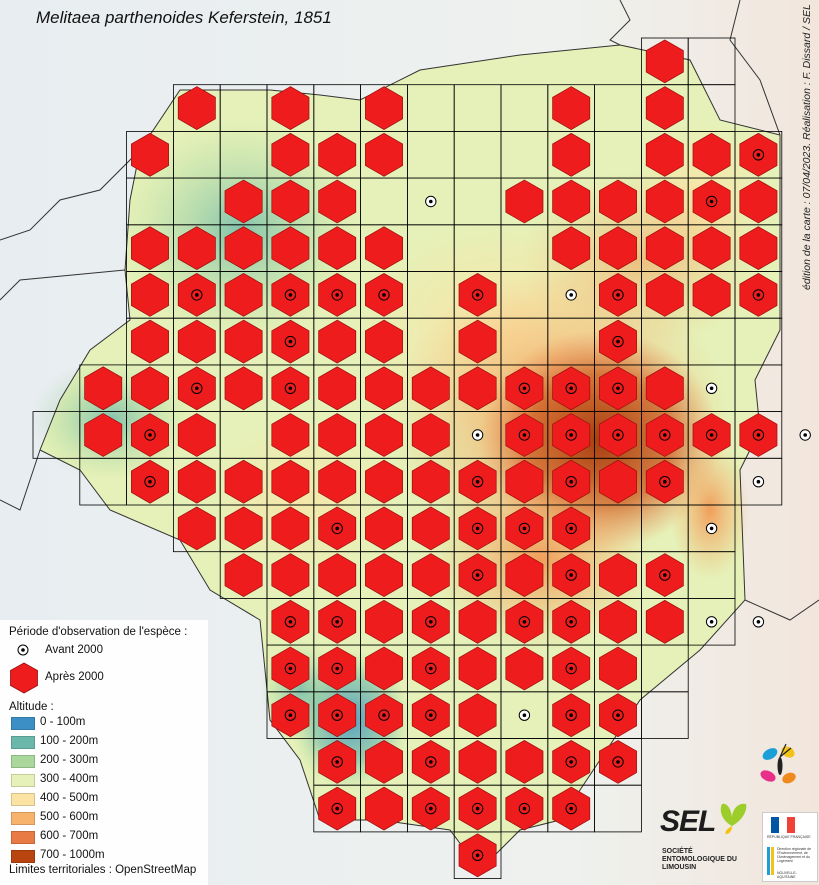 The width and height of the screenshot is (819, 885). Describe the element at coordinates (74, 677) in the screenshot. I see `legend-after-label: Après 2000` at that location.